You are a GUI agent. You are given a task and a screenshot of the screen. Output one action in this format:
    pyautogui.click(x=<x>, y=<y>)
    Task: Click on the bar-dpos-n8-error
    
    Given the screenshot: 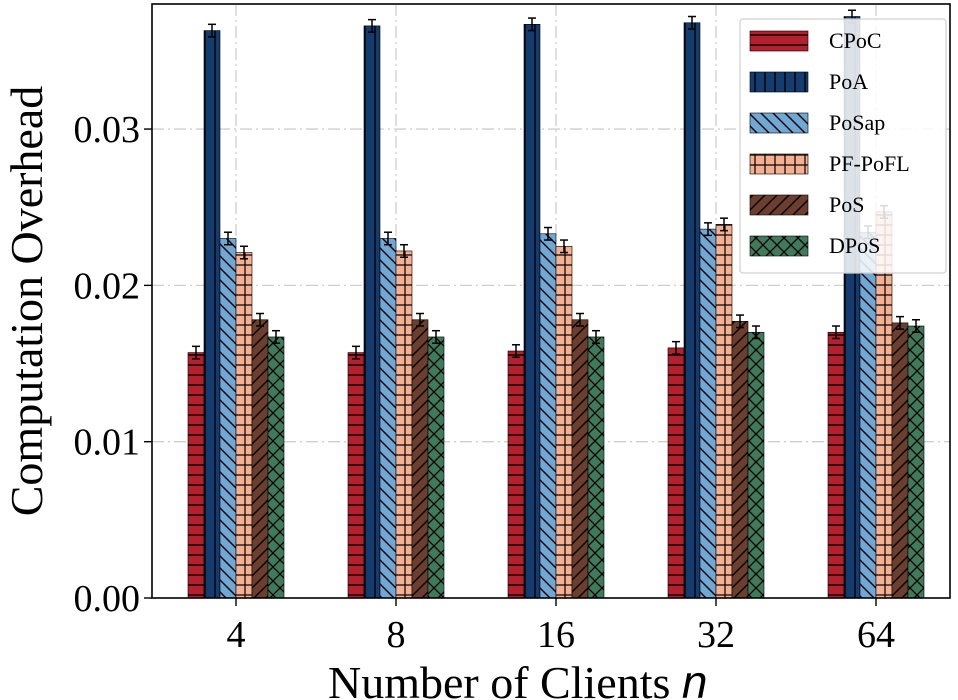 What is the action you would take?
    pyautogui.click(x=436, y=336)
    